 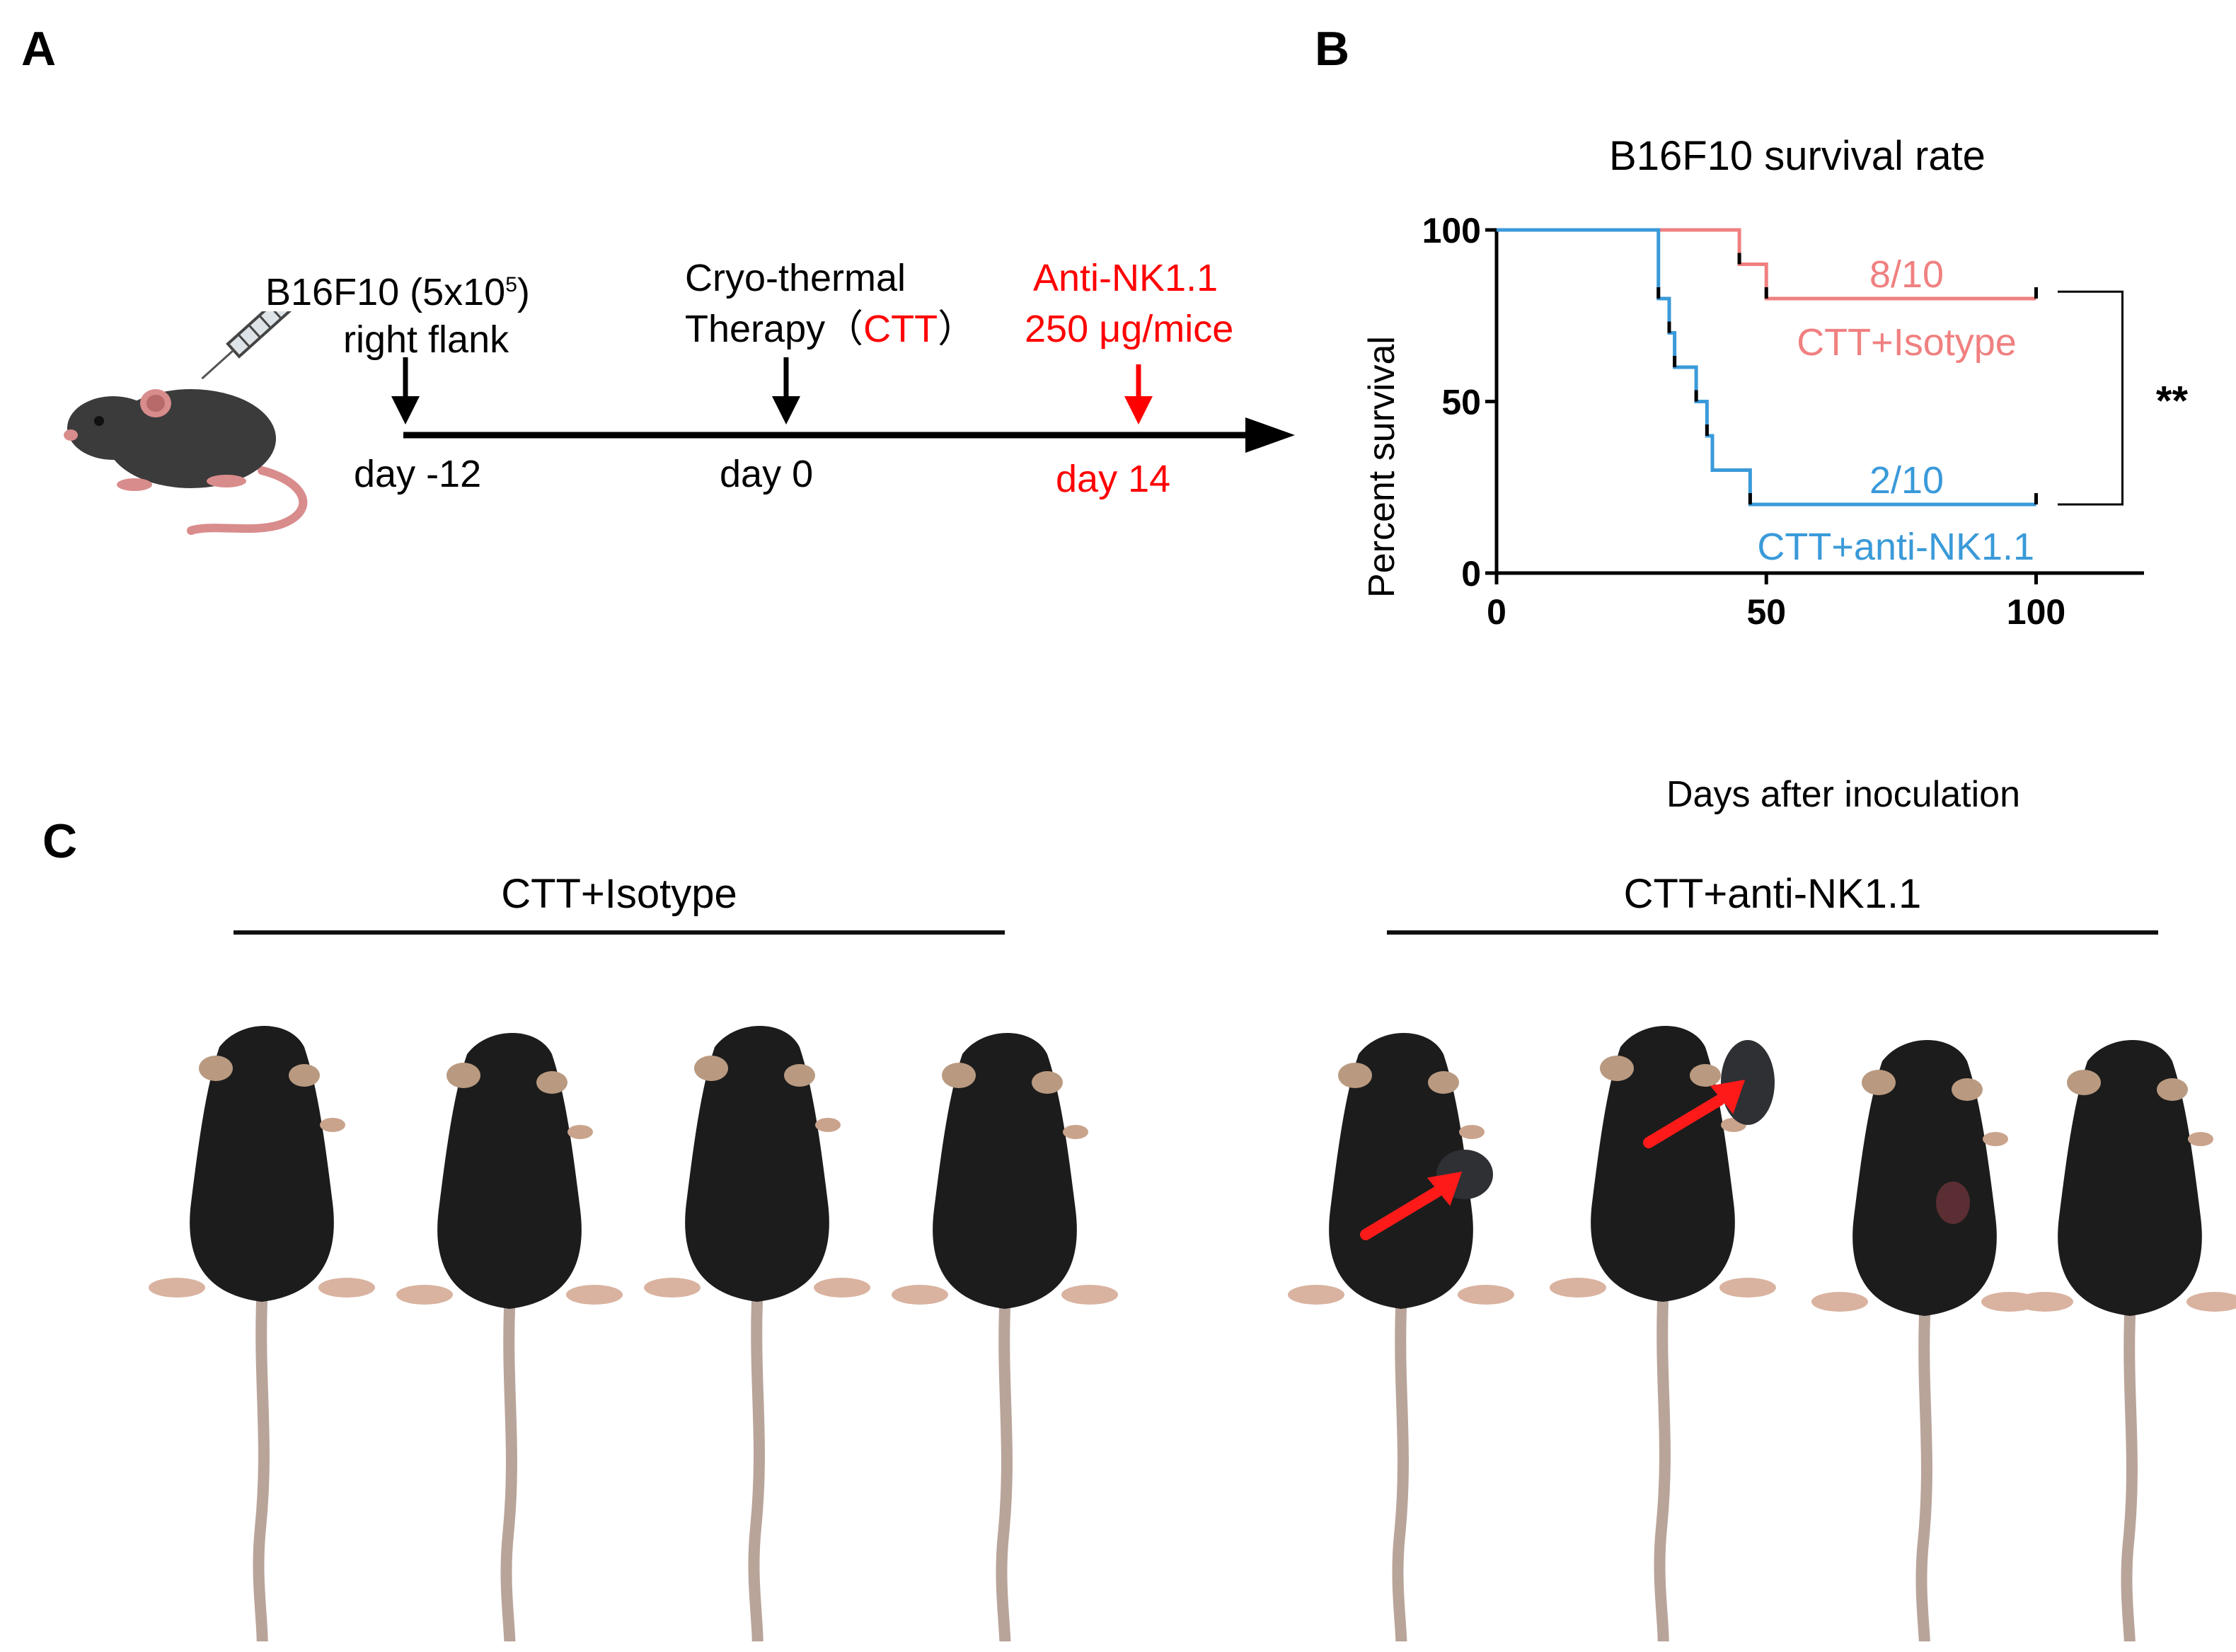 I want to click on antibody-arrow-icon, so click(x=1138, y=394).